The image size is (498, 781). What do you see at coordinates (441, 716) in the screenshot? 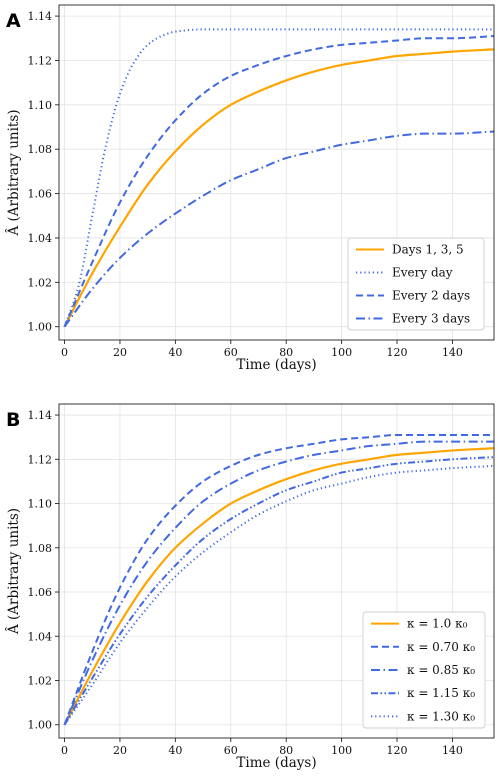
I see `legend-entry: κ = 1.30 κ₀` at bounding box center [441, 716].